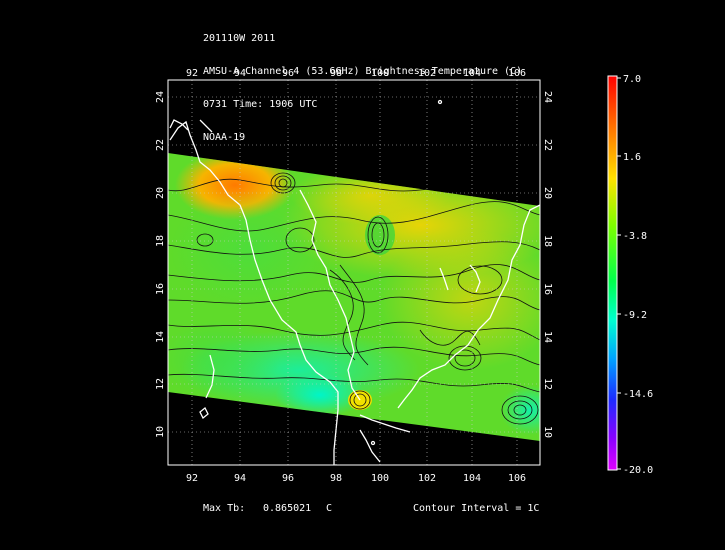 This screenshot has width=725, height=550. What do you see at coordinates (630, 275) in the screenshot?
I see `colorbar: 7.0 1.6 -3.8 -9.2 -14.6 -20.0` at bounding box center [630, 275].